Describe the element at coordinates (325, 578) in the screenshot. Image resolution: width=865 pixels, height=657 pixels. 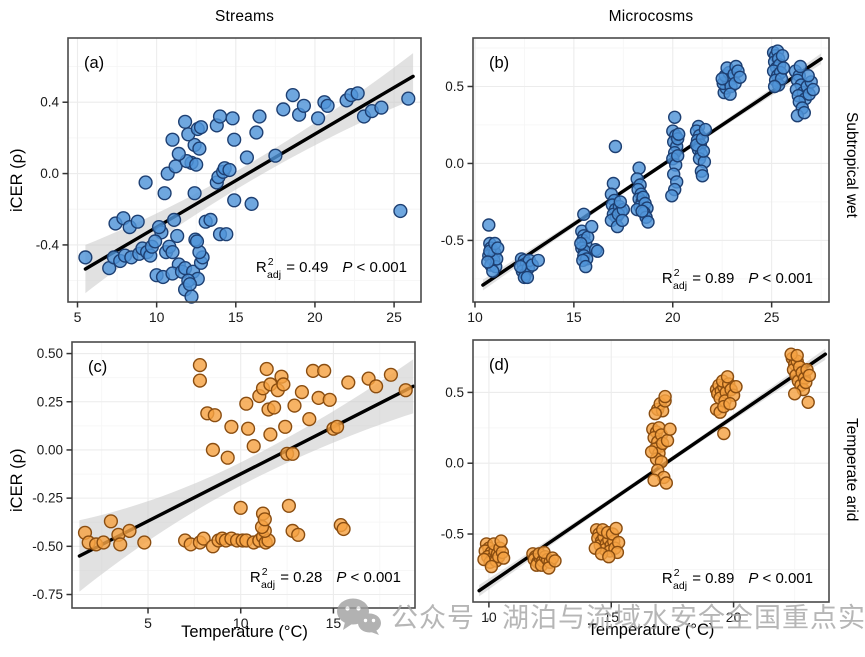
I see `panel-c-stats: R2 adj = 0.28 P < 0.001` at that location.